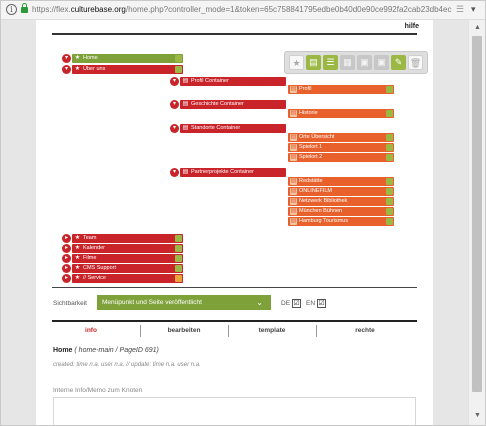  I want to click on box2-icon: ▣, so click(381, 62).